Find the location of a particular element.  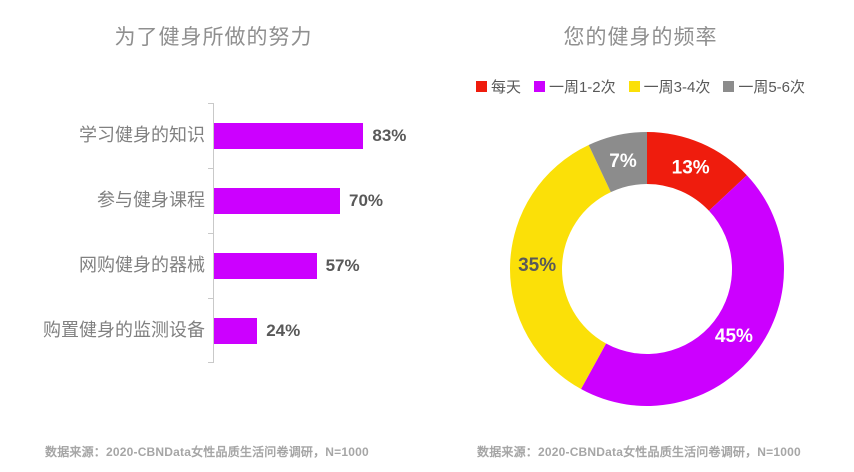

value-label: 24% is located at coordinates (283, 330).